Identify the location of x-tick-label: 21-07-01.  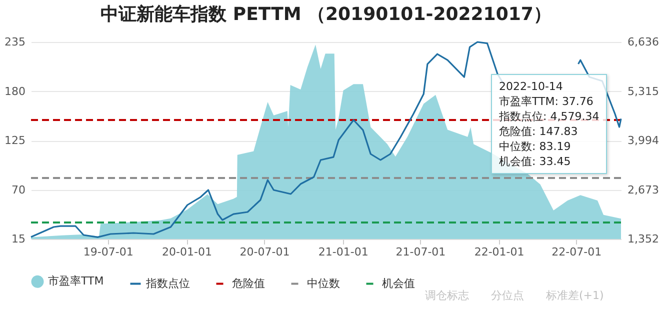
(421, 252).